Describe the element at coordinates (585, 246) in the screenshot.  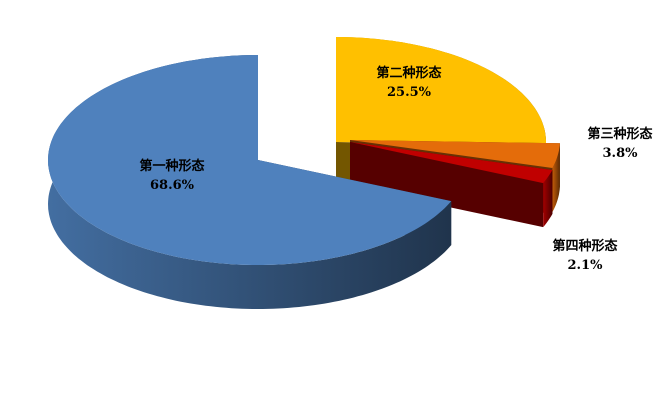
I see `label-slice-4-name: 第四种形态` at that location.